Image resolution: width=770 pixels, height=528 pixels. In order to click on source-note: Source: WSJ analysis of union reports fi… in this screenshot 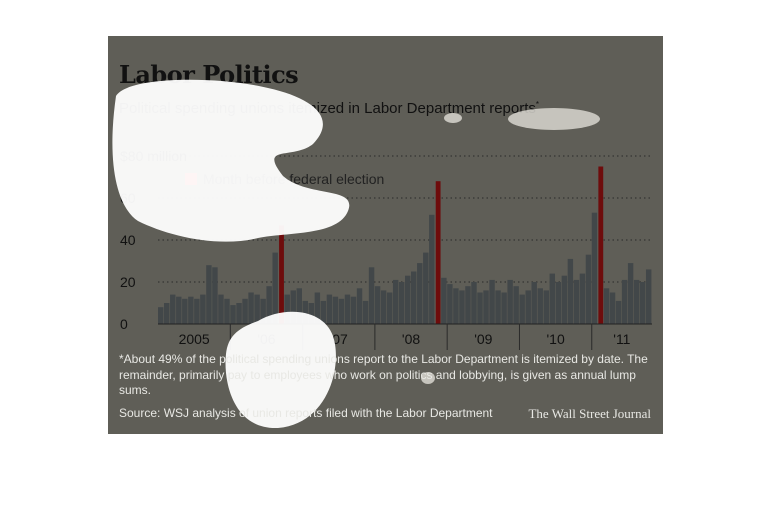, I will do `click(306, 413)`.